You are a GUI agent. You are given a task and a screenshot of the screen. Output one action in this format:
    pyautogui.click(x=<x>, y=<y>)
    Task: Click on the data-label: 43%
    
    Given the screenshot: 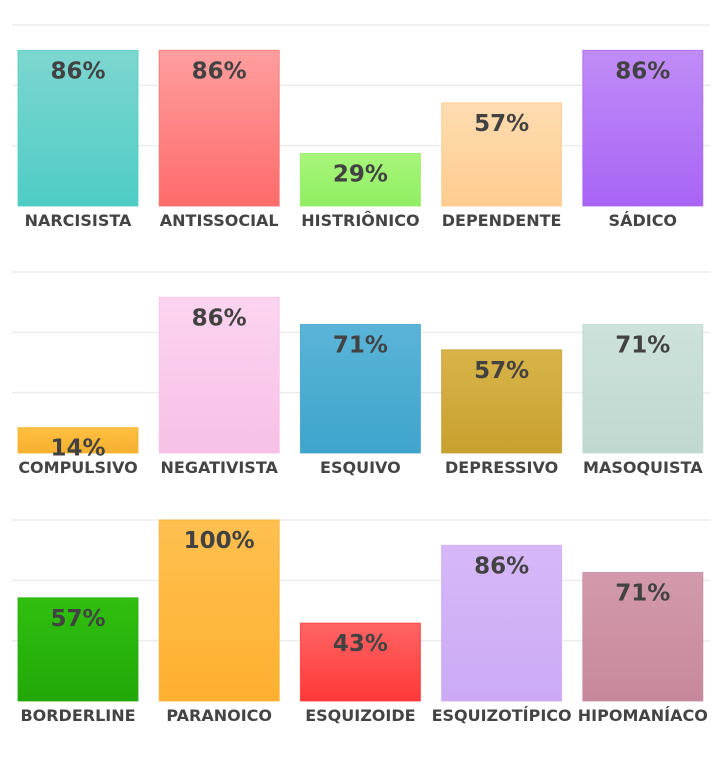 What is the action you would take?
    pyautogui.click(x=360, y=644)
    